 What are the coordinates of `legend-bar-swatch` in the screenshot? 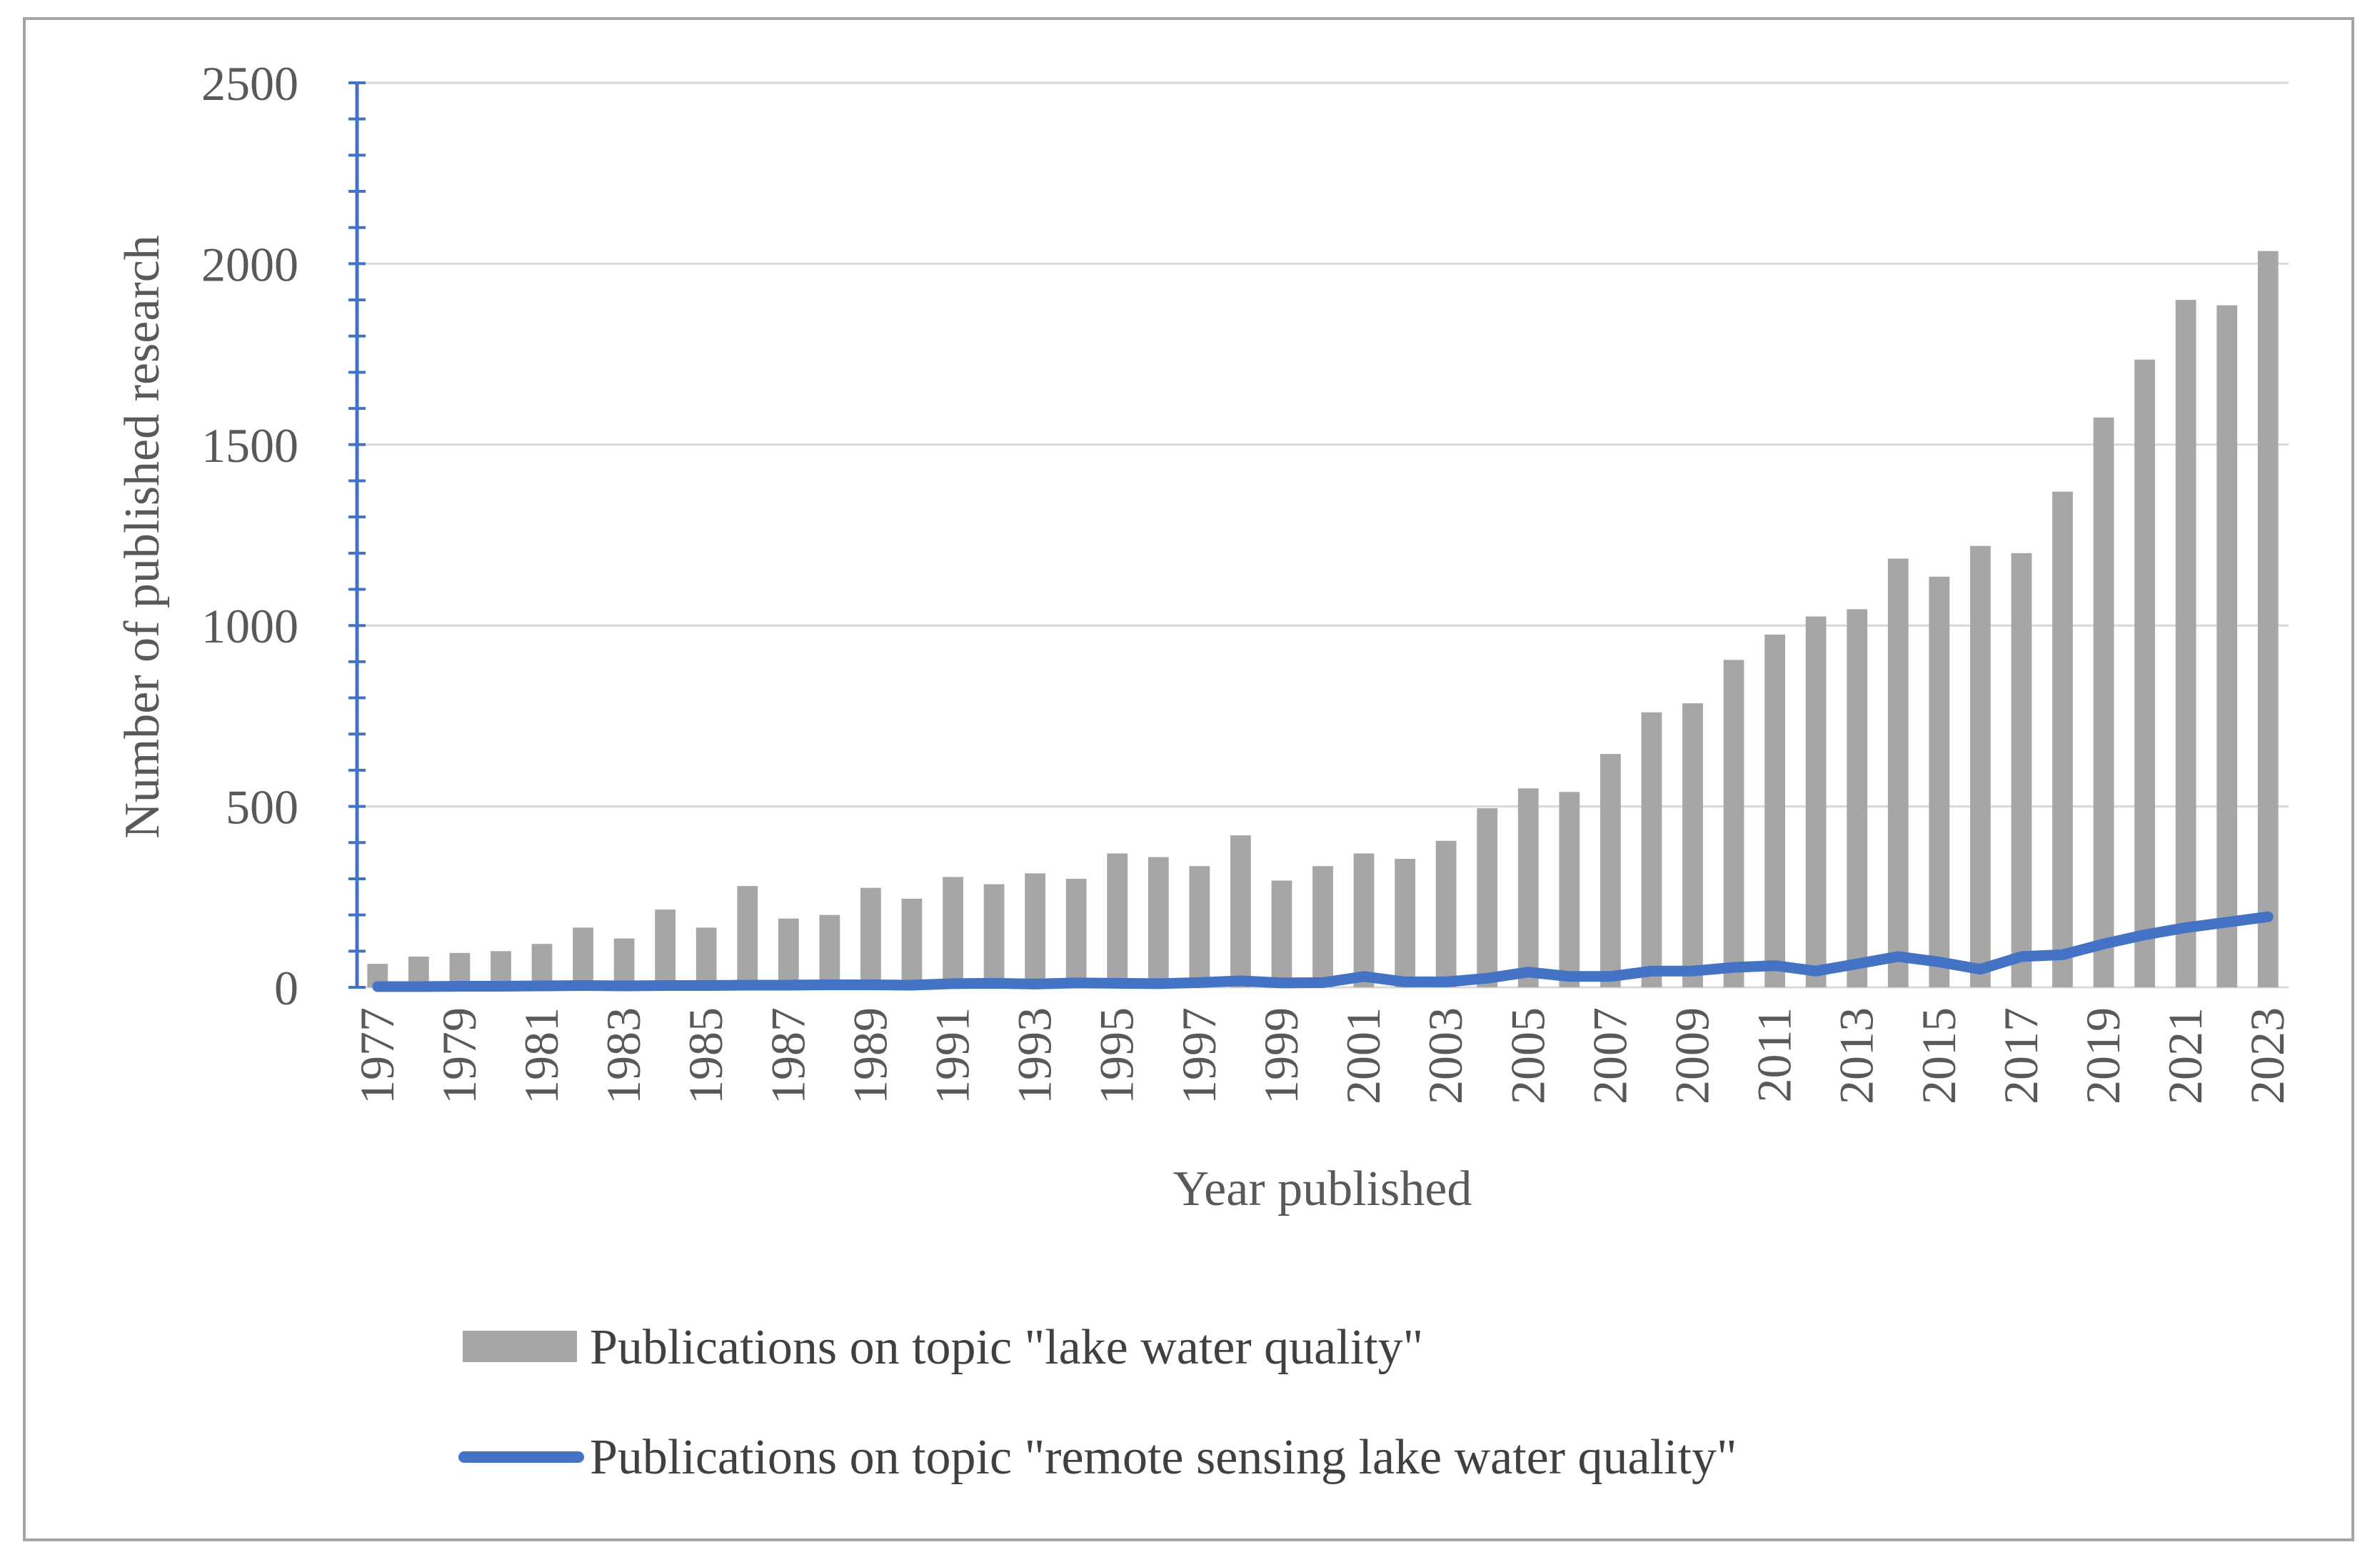 It's located at (520, 1346).